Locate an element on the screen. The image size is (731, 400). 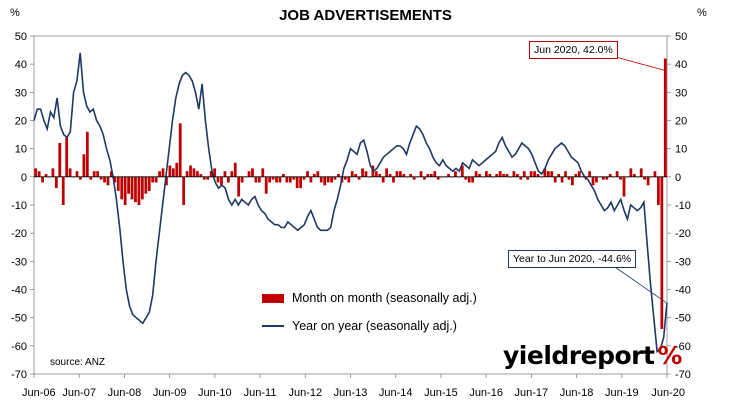
y-tick-label-left: -10 is located at coordinates (19, 206).